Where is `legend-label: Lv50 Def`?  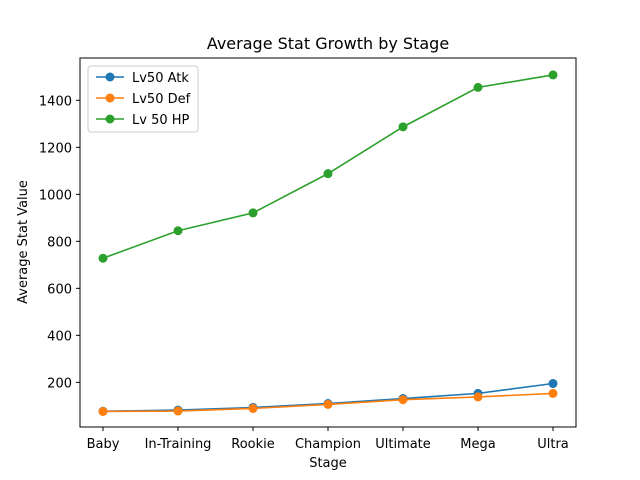
legend-label: Lv50 Def is located at coordinates (161, 99).